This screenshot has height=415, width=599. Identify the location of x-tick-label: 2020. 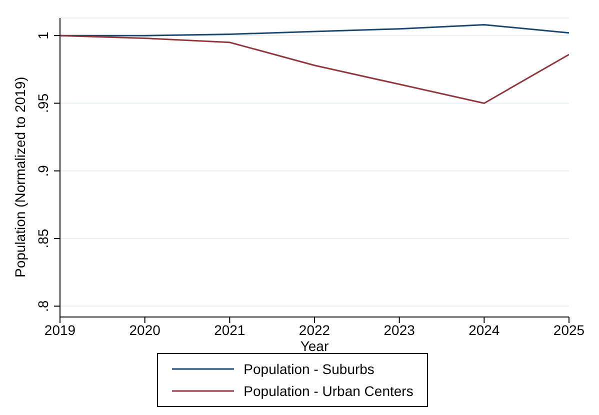
(145, 330).